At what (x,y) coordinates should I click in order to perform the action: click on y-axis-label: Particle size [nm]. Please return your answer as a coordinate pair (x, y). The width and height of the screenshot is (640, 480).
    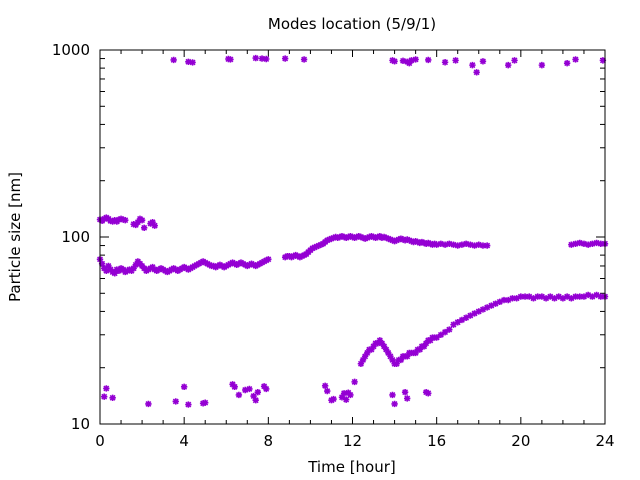
    Looking at the image, I should click on (15, 237).